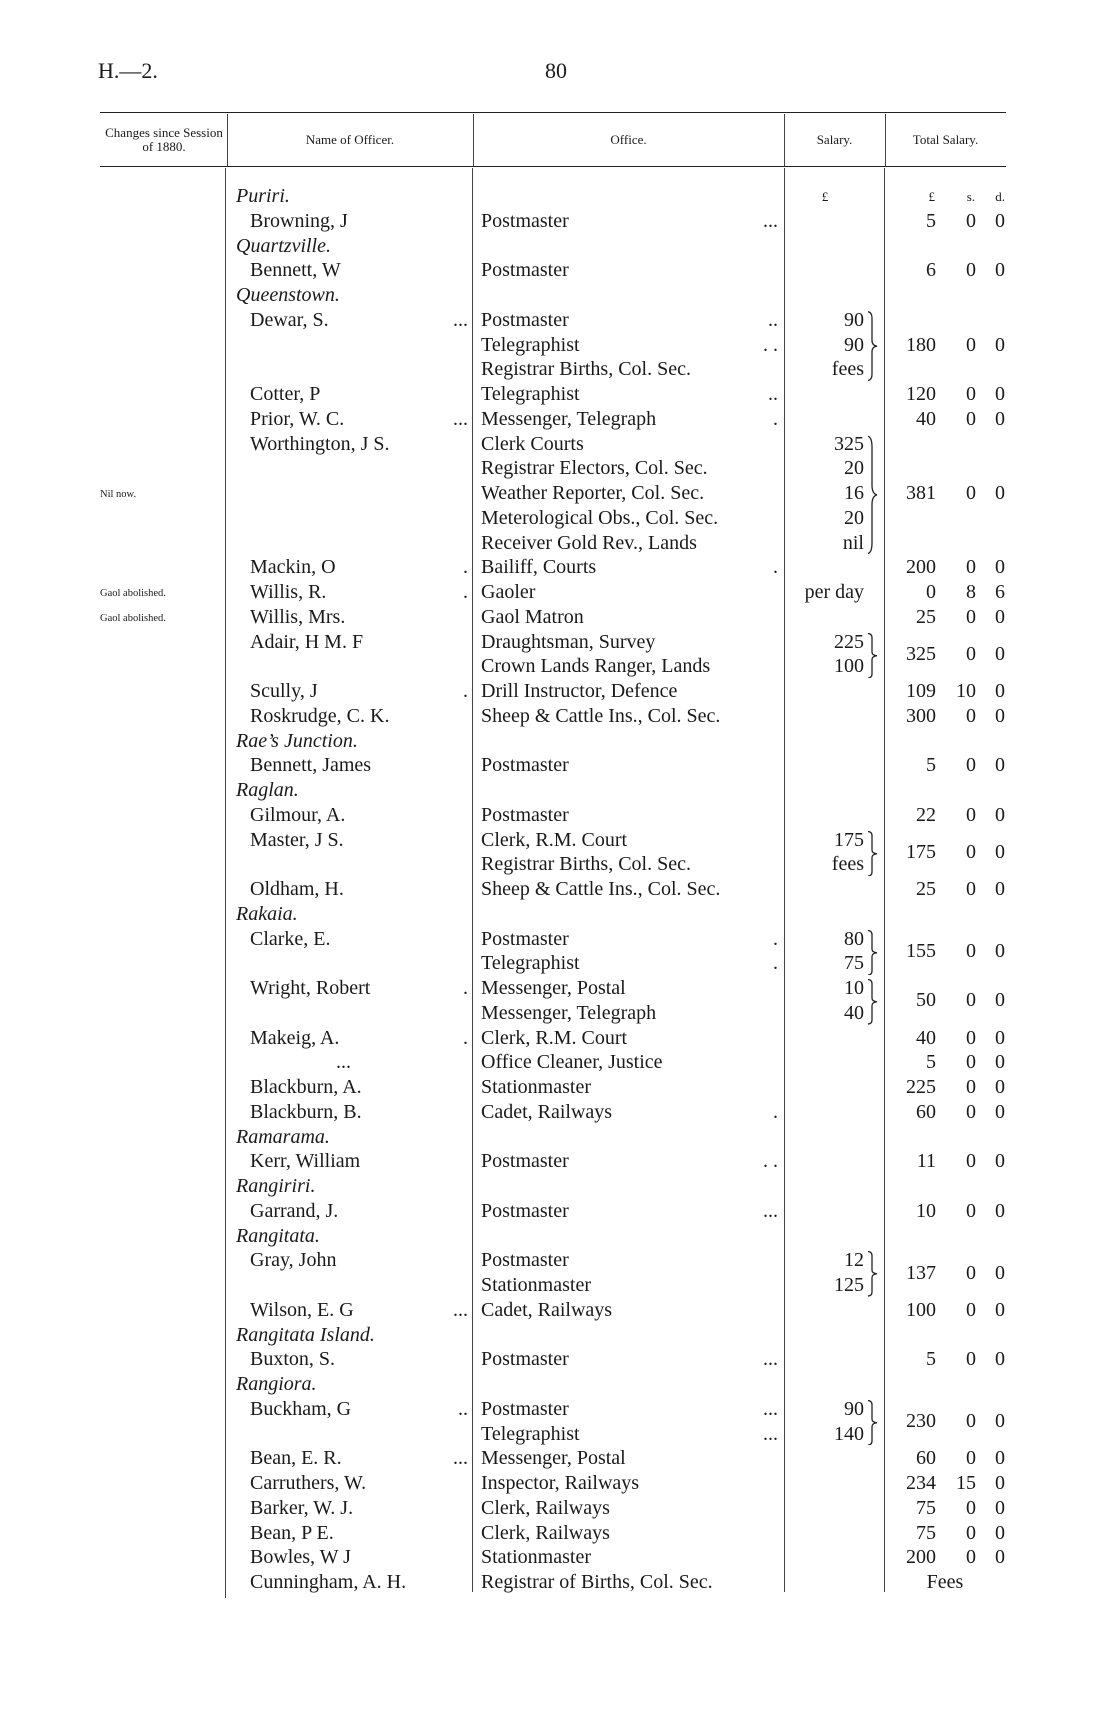 Image resolution: width=1114 pixels, height=1711 pixels. What do you see at coordinates (834, 592) in the screenshot?
I see `salary-value: per day` at bounding box center [834, 592].